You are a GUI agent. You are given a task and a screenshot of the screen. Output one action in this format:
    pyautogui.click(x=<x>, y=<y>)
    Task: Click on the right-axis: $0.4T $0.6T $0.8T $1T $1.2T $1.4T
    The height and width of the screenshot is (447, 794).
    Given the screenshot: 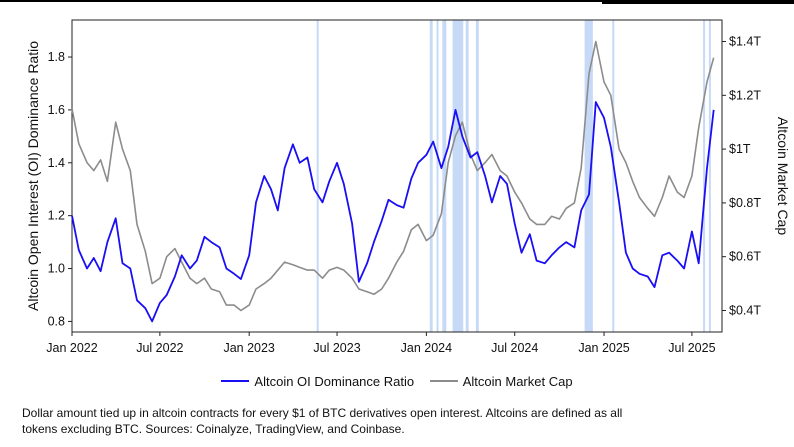 What is the action you would take?
    pyautogui.click(x=741, y=176)
    